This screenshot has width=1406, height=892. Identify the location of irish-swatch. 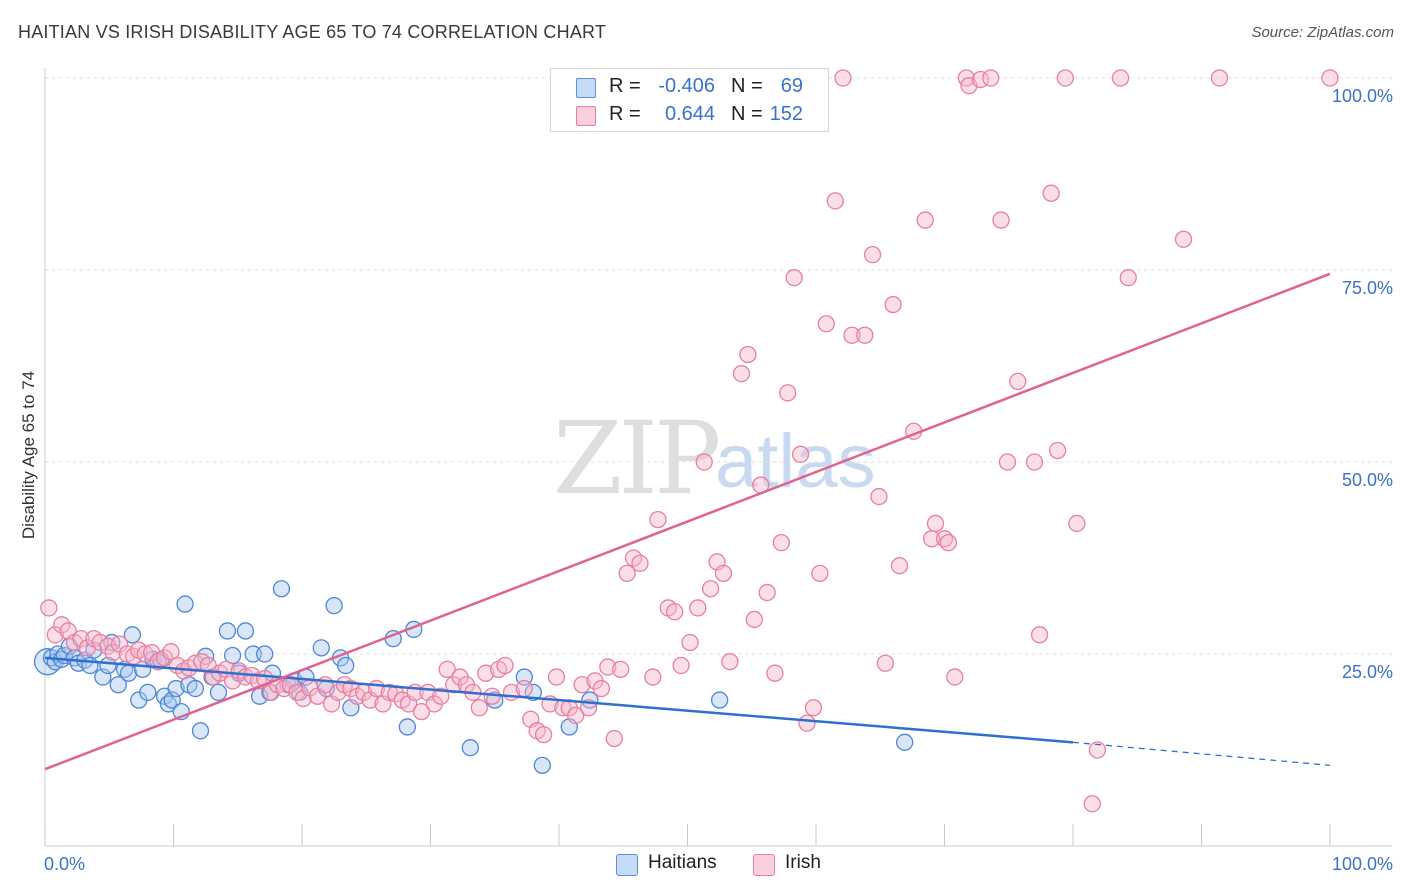
(764, 865).